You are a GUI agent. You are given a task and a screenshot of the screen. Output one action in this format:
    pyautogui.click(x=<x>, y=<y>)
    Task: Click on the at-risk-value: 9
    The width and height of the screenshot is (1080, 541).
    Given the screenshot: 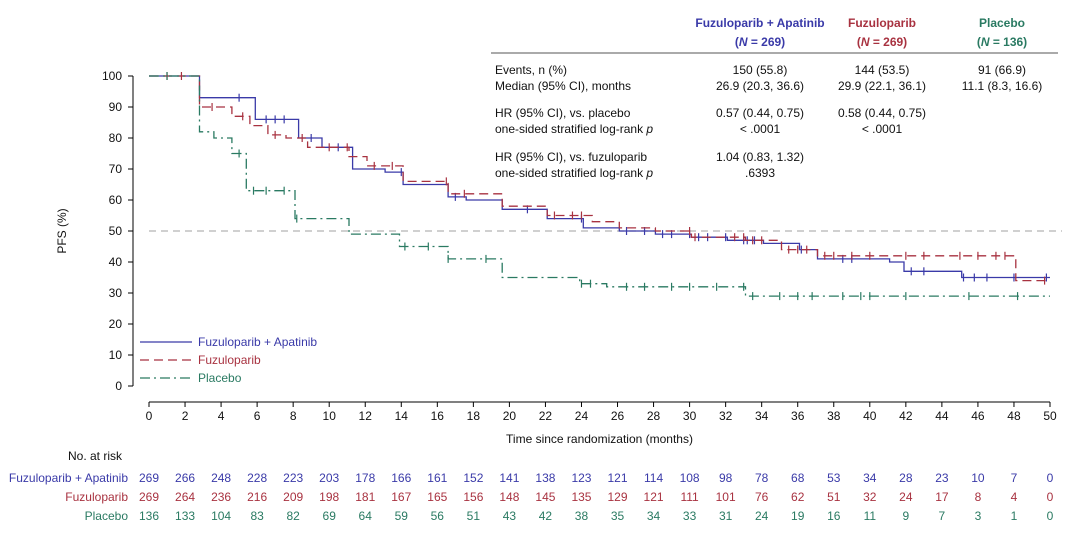 What is the action you would take?
    pyautogui.click(x=905, y=516)
    